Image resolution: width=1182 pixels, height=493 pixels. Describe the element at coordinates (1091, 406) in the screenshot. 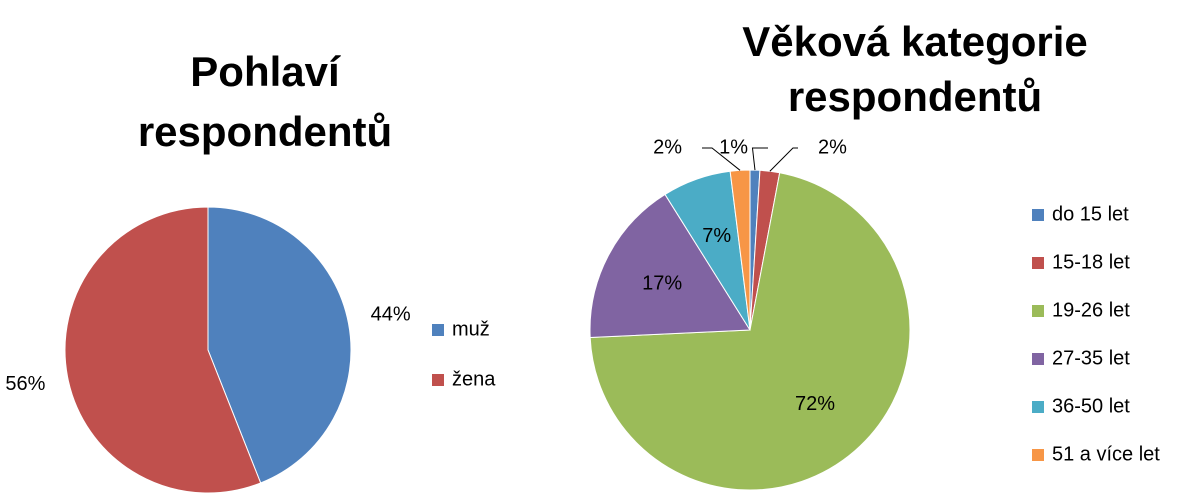

I see `legend-label: 36-50 let` at that location.